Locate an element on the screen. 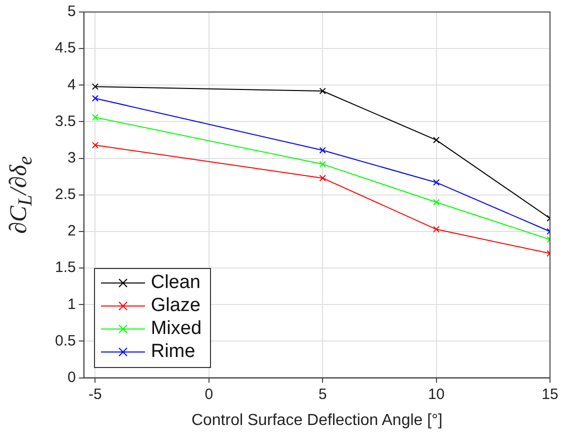  legend-label: Clean is located at coordinates (175, 283).